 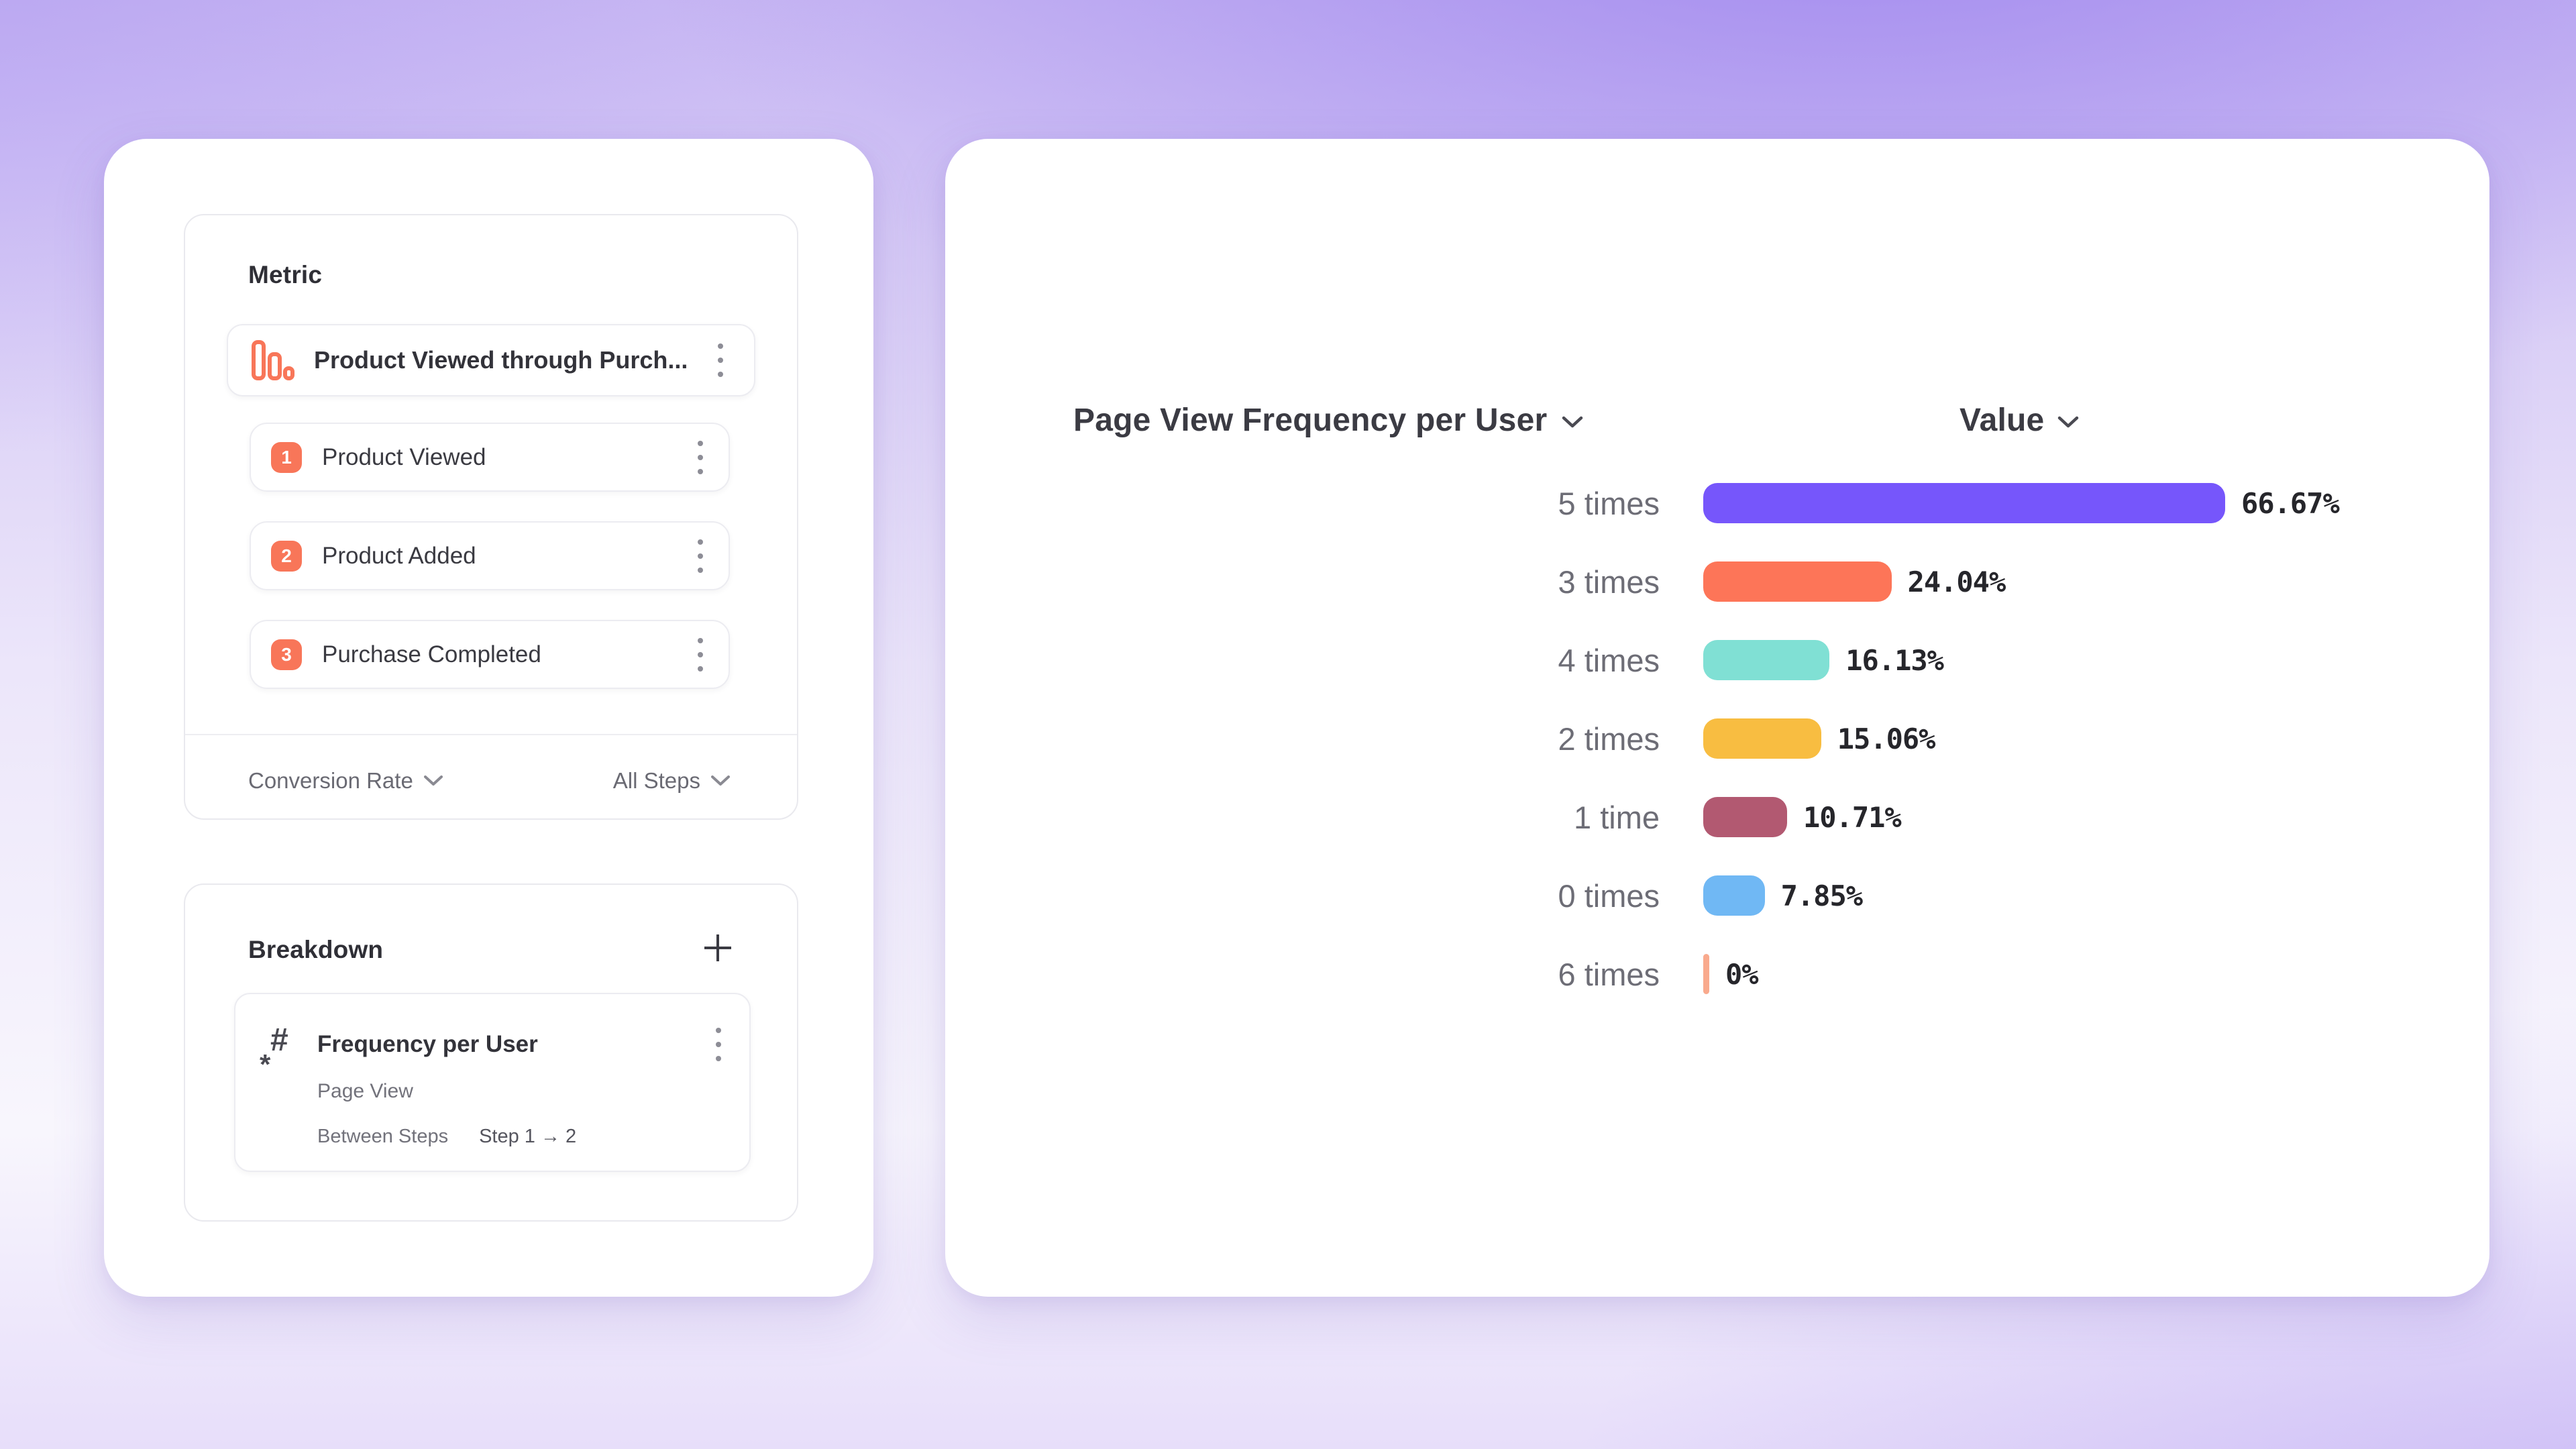 I want to click on bar-category-label: 5 times, so click(x=1609, y=503).